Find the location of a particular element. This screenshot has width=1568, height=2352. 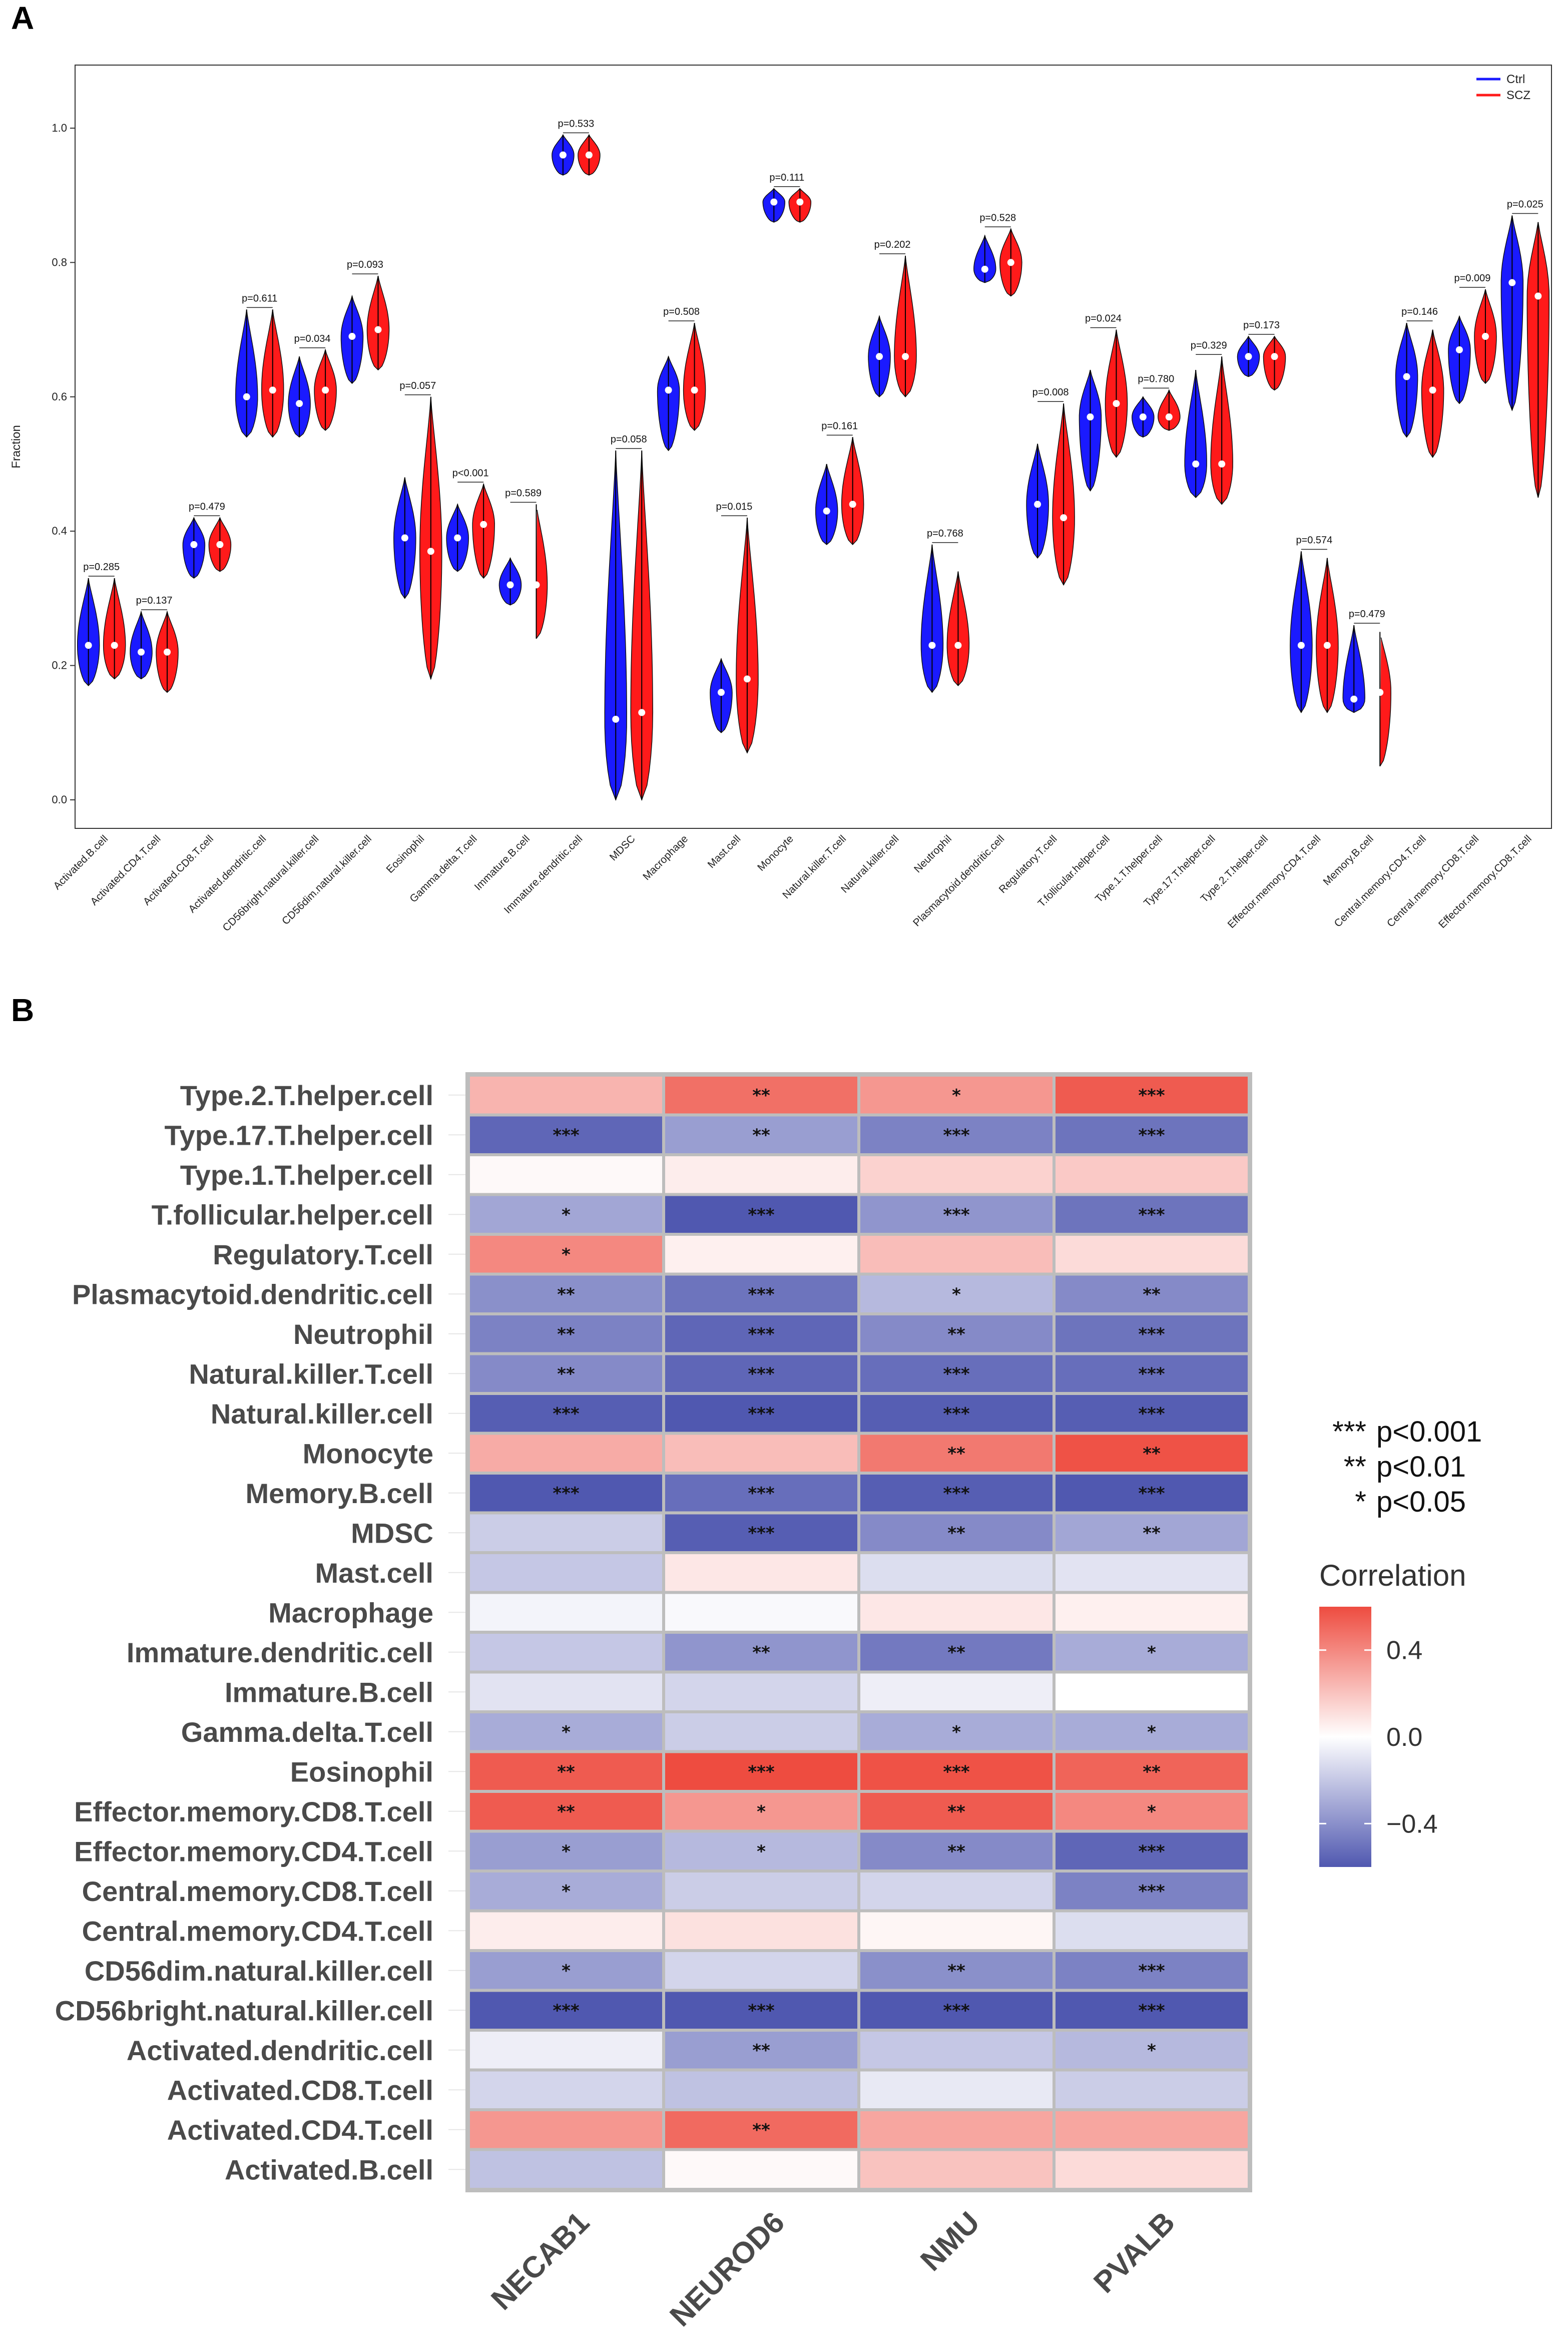

heatmap-row-label: Type.17.T.helper.cell is located at coordinates (299, 1135).